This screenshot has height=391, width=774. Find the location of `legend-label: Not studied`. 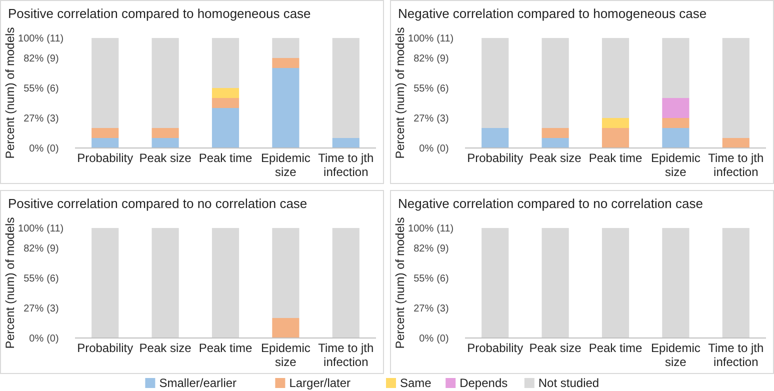

legend-label: Not studied is located at coordinates (569, 383).